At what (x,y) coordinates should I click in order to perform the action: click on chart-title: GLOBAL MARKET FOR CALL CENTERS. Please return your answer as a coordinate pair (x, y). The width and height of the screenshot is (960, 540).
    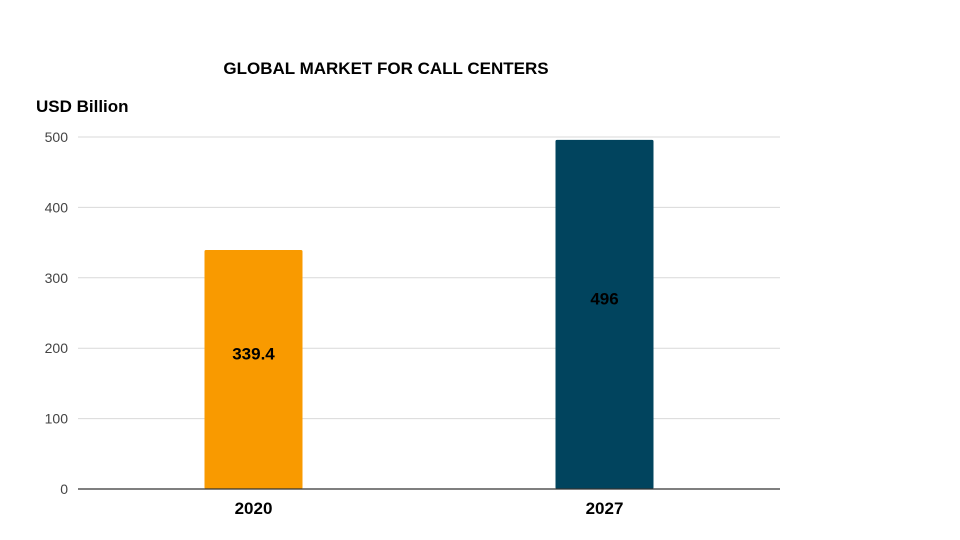
    Looking at the image, I should click on (385, 68).